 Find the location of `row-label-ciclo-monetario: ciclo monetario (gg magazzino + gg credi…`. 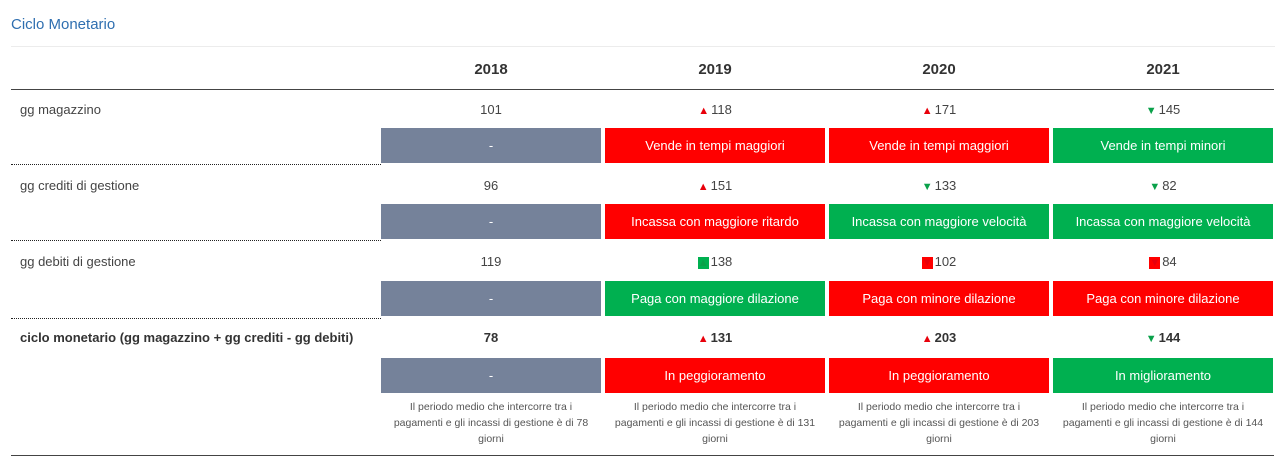

row-label-ciclo-monetario: ciclo monetario (gg magazzino + gg credi… is located at coordinates (187, 337).